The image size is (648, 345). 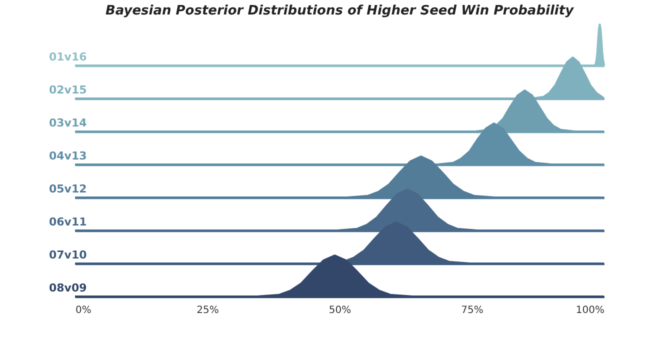 I want to click on y-axis-title: 08v09, so click(x=68, y=288).